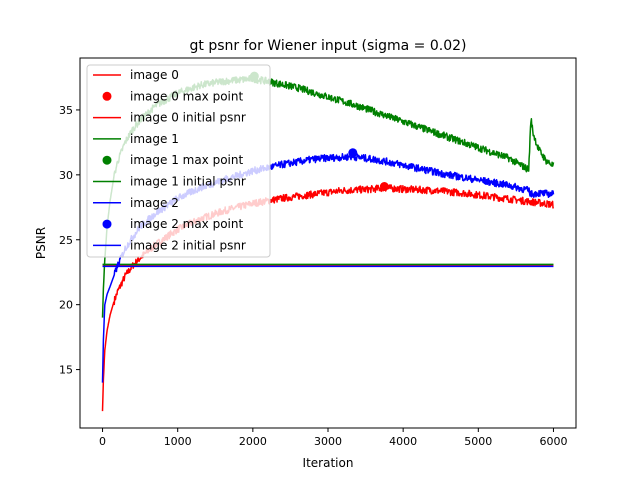 The width and height of the screenshot is (640, 480). What do you see at coordinates (353, 153) in the screenshot?
I see `image-2-max-point-marker` at bounding box center [353, 153].